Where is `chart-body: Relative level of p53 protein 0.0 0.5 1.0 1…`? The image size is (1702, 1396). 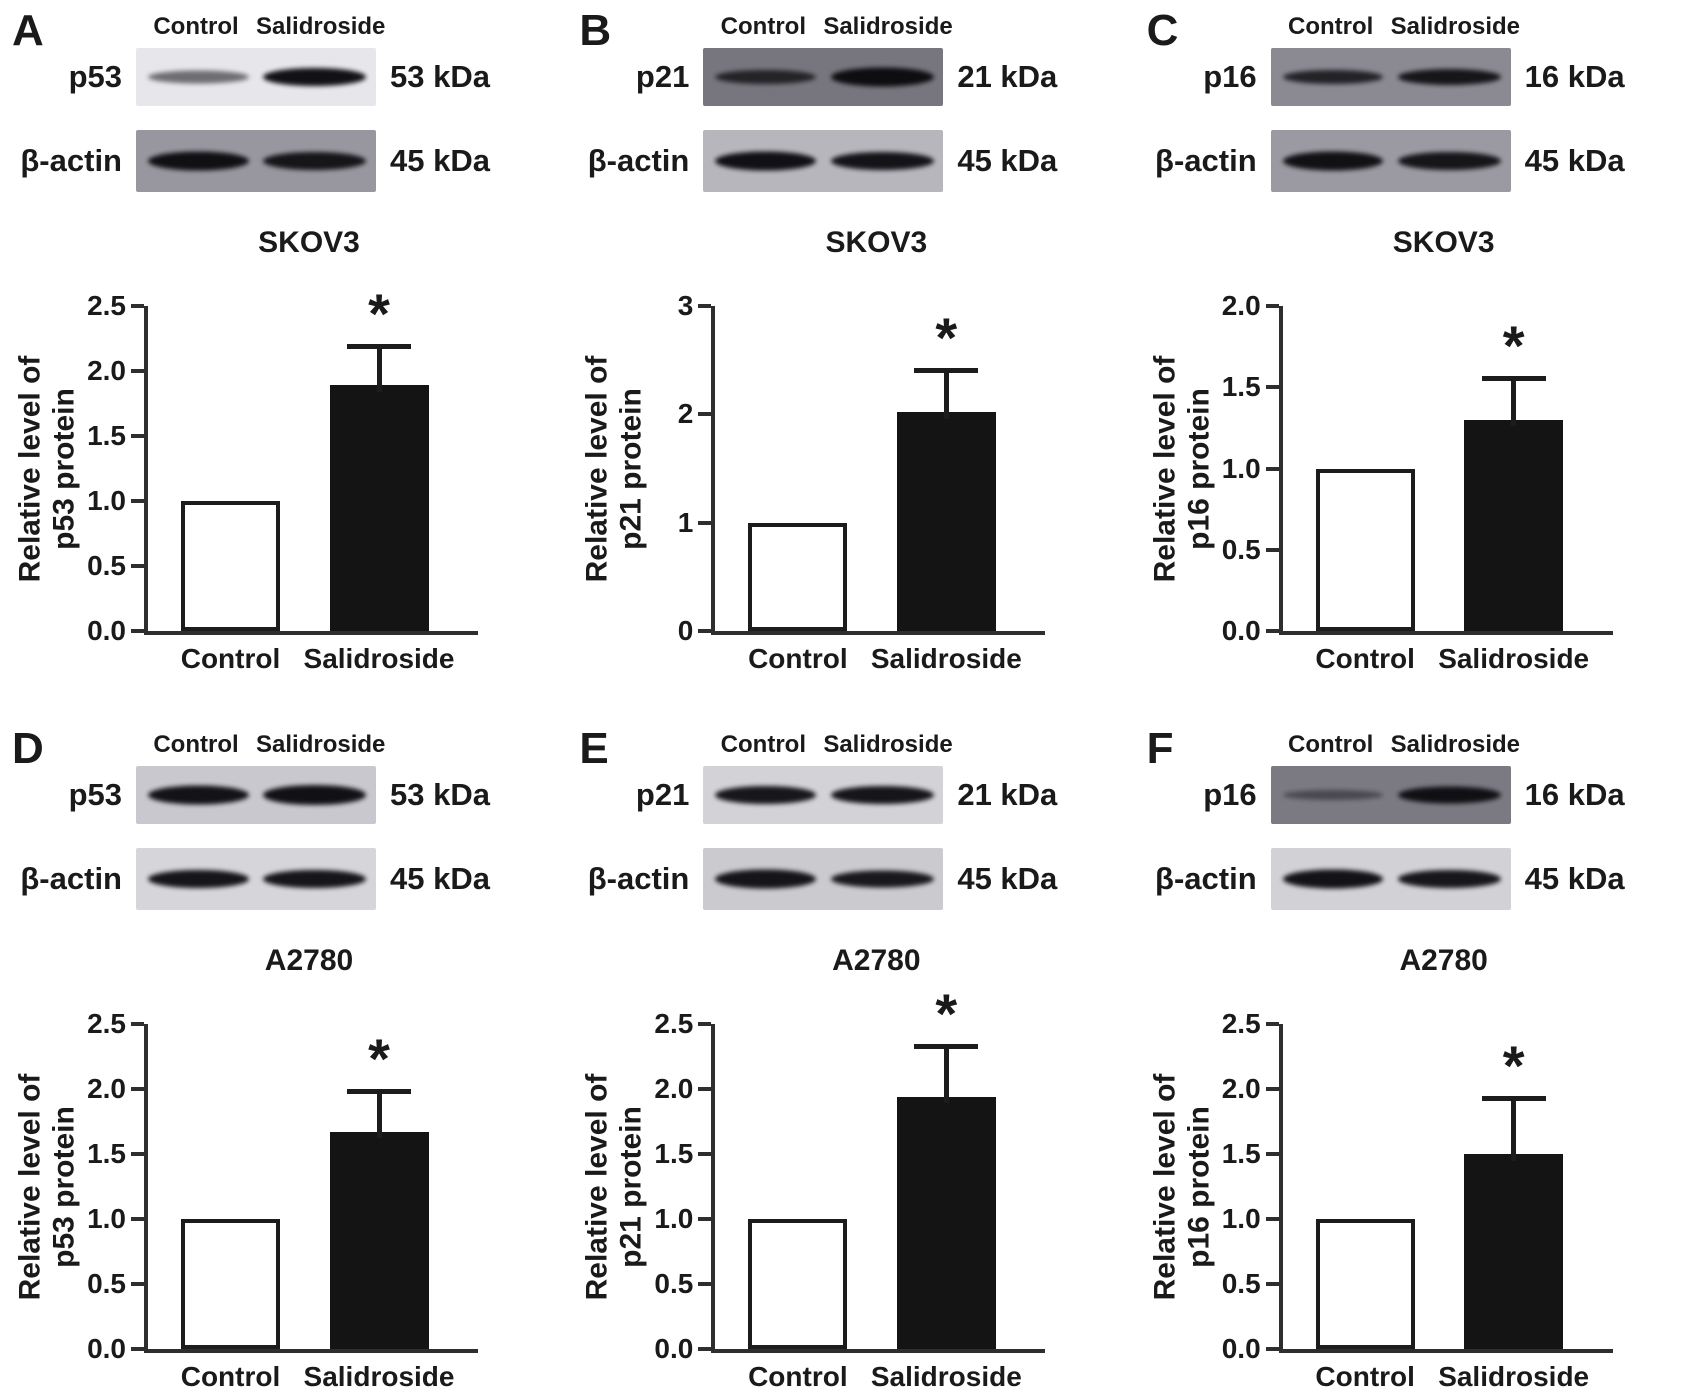 chart-body: Relative level of p53 protein 0.0 0.5 1.0 1… is located at coordinates (288, 1200).